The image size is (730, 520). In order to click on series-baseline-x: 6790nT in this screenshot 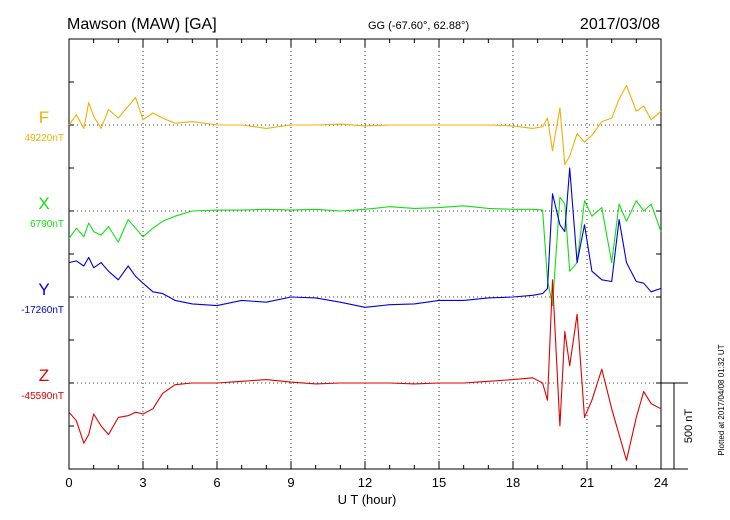, I will do `click(47, 224)`.